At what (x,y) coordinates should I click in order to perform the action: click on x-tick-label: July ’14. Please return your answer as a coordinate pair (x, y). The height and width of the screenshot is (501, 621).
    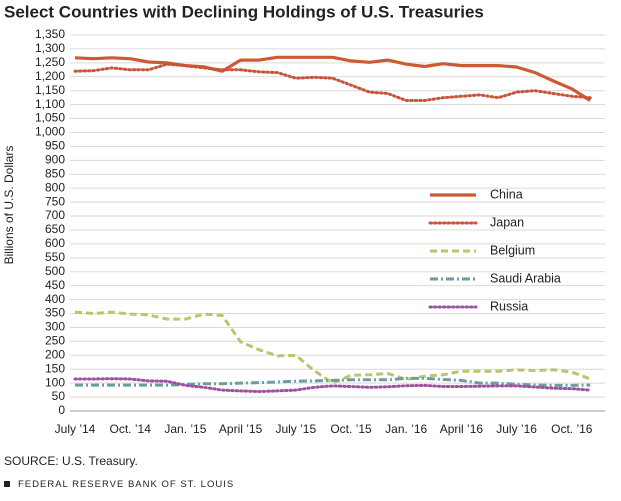
    Looking at the image, I should click on (75, 429).